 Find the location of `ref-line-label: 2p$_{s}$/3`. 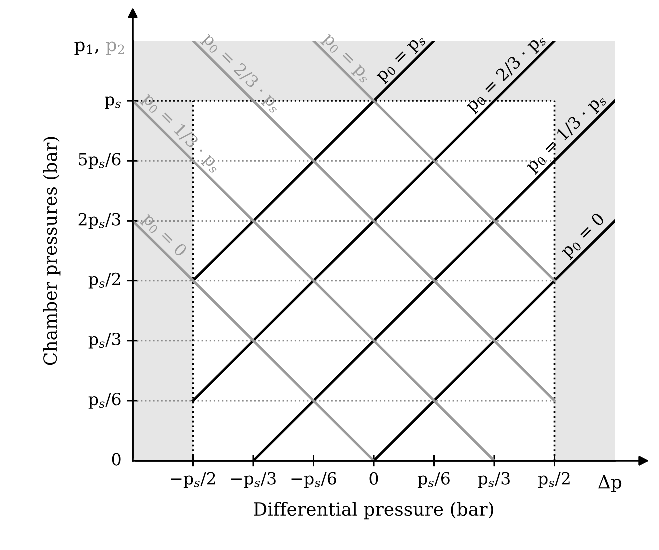

ref-line-label: 2p$_{s}$/3 is located at coordinates (99, 221).